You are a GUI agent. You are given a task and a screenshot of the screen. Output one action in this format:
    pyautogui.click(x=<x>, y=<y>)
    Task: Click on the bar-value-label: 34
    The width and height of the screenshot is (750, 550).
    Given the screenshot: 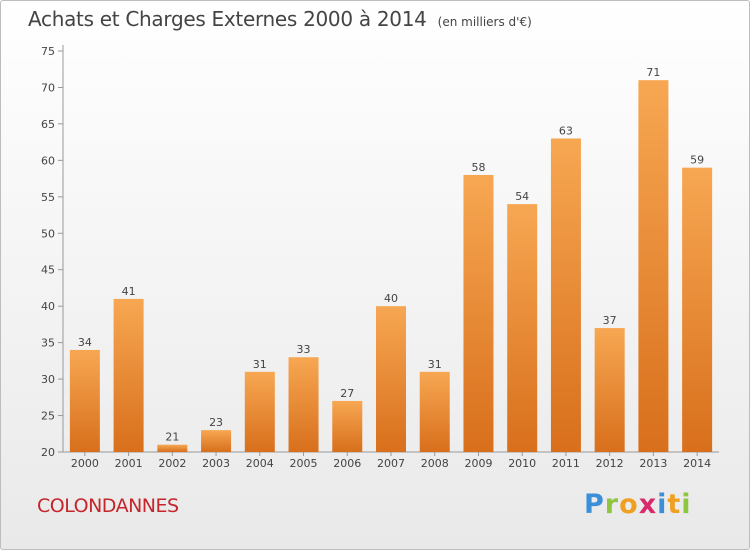 What is the action you would take?
    pyautogui.click(x=85, y=342)
    